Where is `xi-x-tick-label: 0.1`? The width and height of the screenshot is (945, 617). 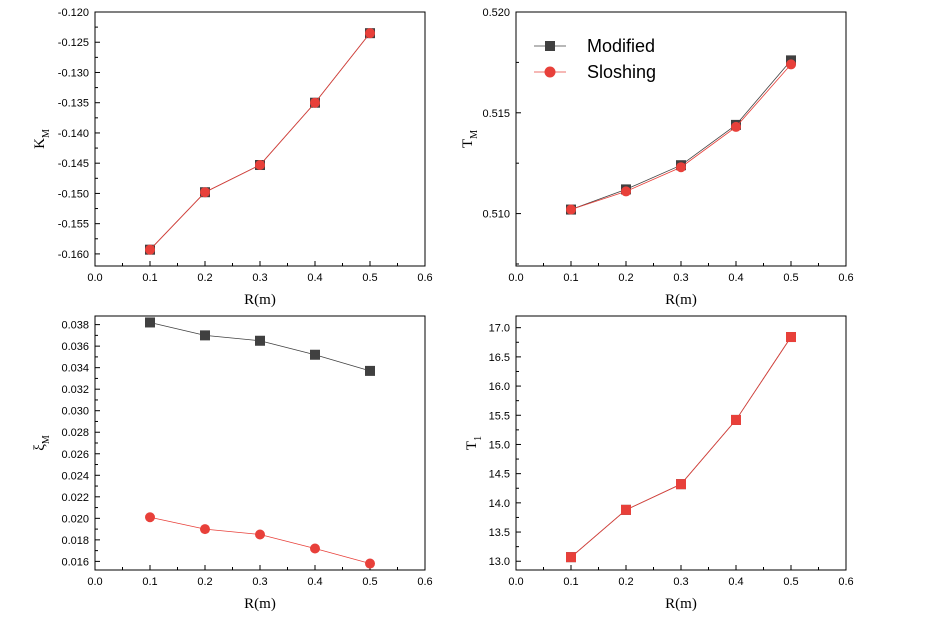
xi-x-tick-label: 0.1 is located at coordinates (149, 582).